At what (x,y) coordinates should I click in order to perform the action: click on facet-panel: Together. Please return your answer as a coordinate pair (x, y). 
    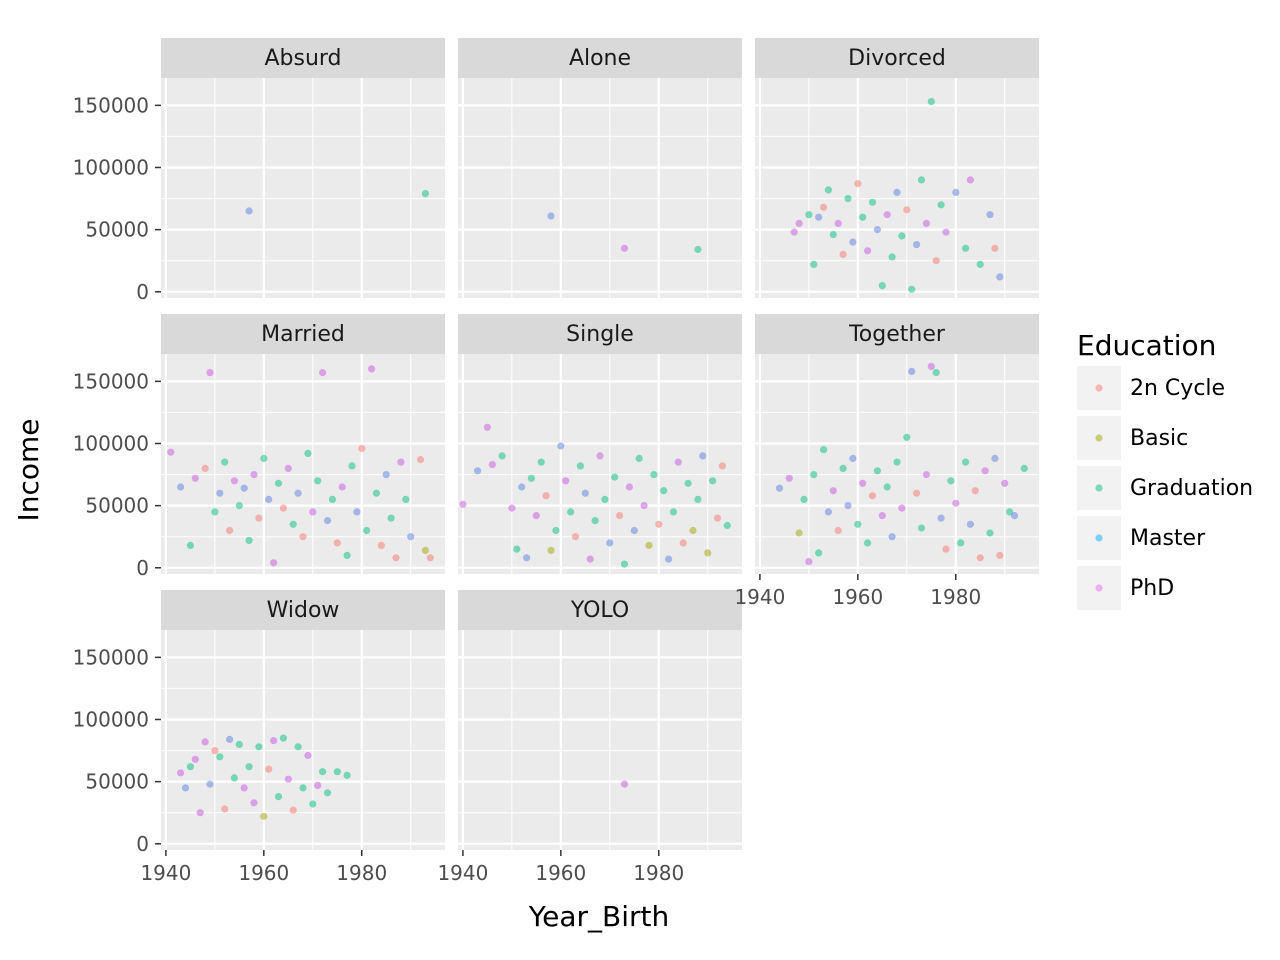
    Looking at the image, I should click on (897, 444).